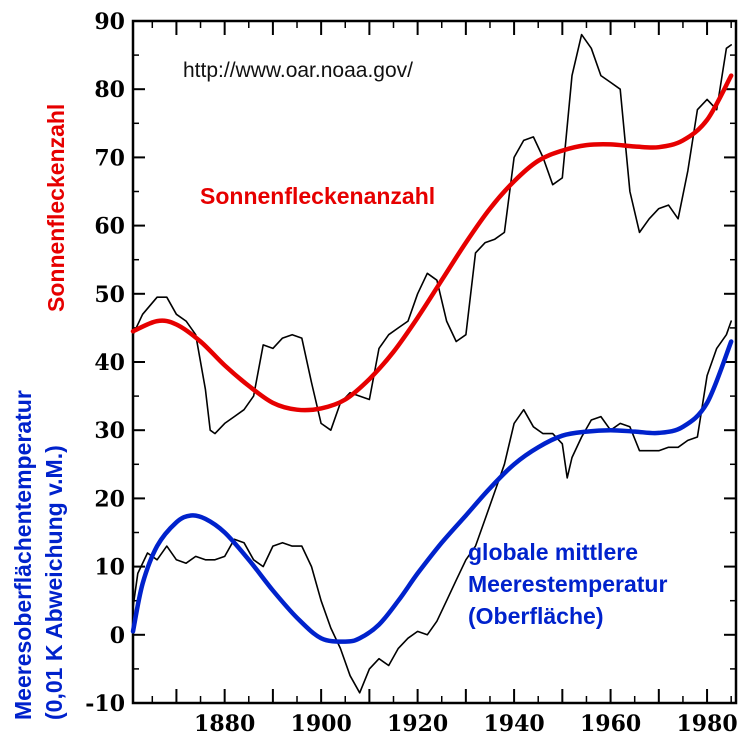 This screenshot has height=739, width=747. I want to click on y-tick-label: 90, so click(109, 22).